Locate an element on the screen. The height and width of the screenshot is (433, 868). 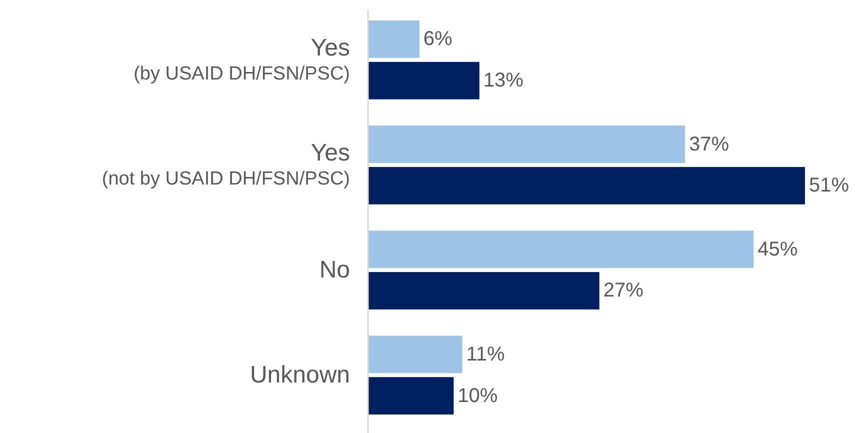
y-tick-label: No is located at coordinates (334, 270).